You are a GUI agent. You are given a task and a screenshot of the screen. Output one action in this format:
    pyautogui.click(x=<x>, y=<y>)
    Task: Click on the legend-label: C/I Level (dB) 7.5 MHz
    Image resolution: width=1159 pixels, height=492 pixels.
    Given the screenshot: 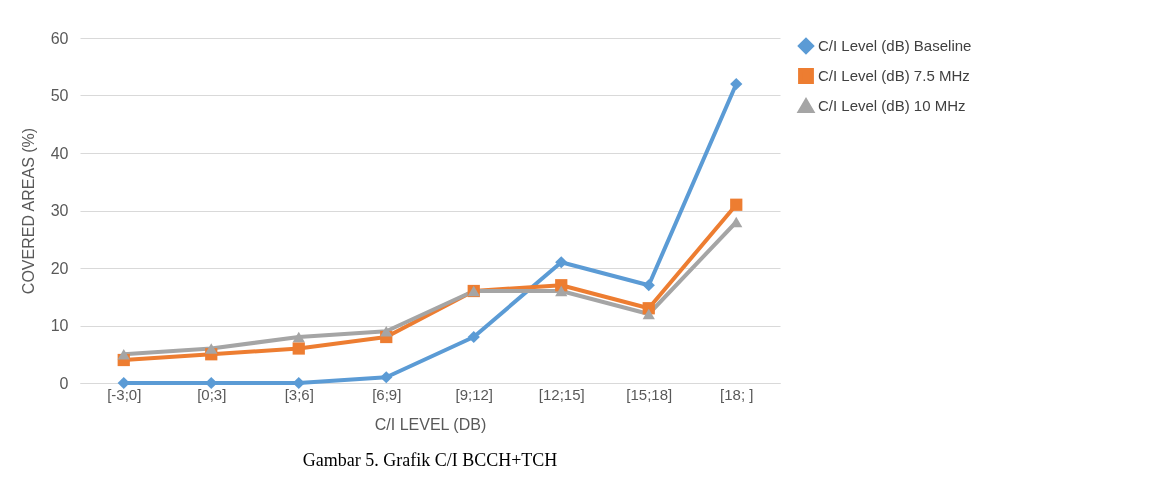 What is the action you would take?
    pyautogui.click(x=894, y=75)
    